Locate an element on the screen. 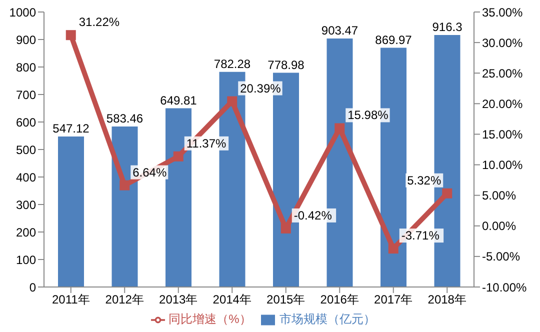 The height and width of the screenshot is (332, 540). legend-label: 同比增速（%） is located at coordinates (210, 319).